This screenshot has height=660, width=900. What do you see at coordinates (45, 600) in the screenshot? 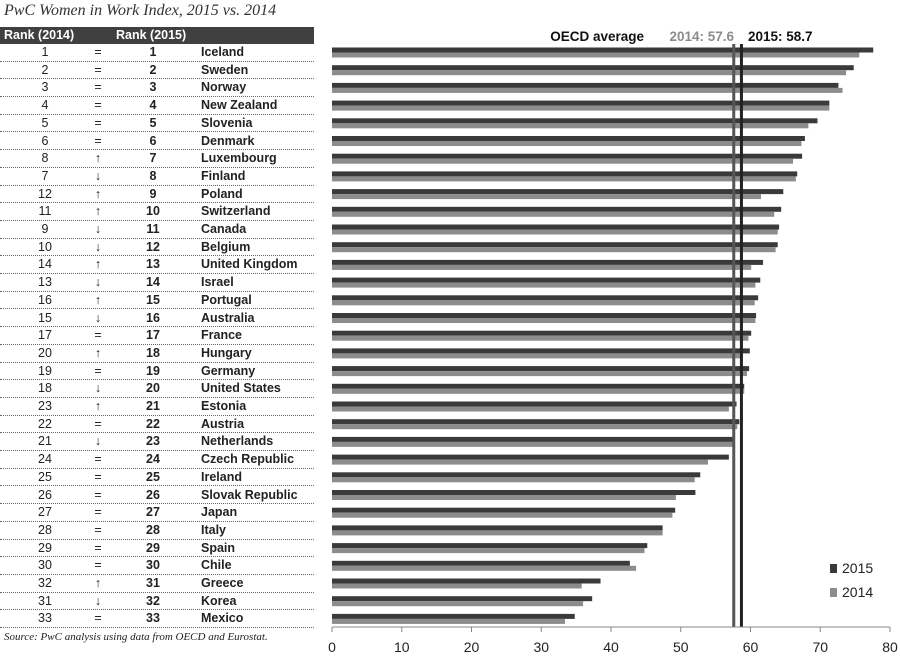
I see `rank-2014-cell: 31` at bounding box center [45, 600].